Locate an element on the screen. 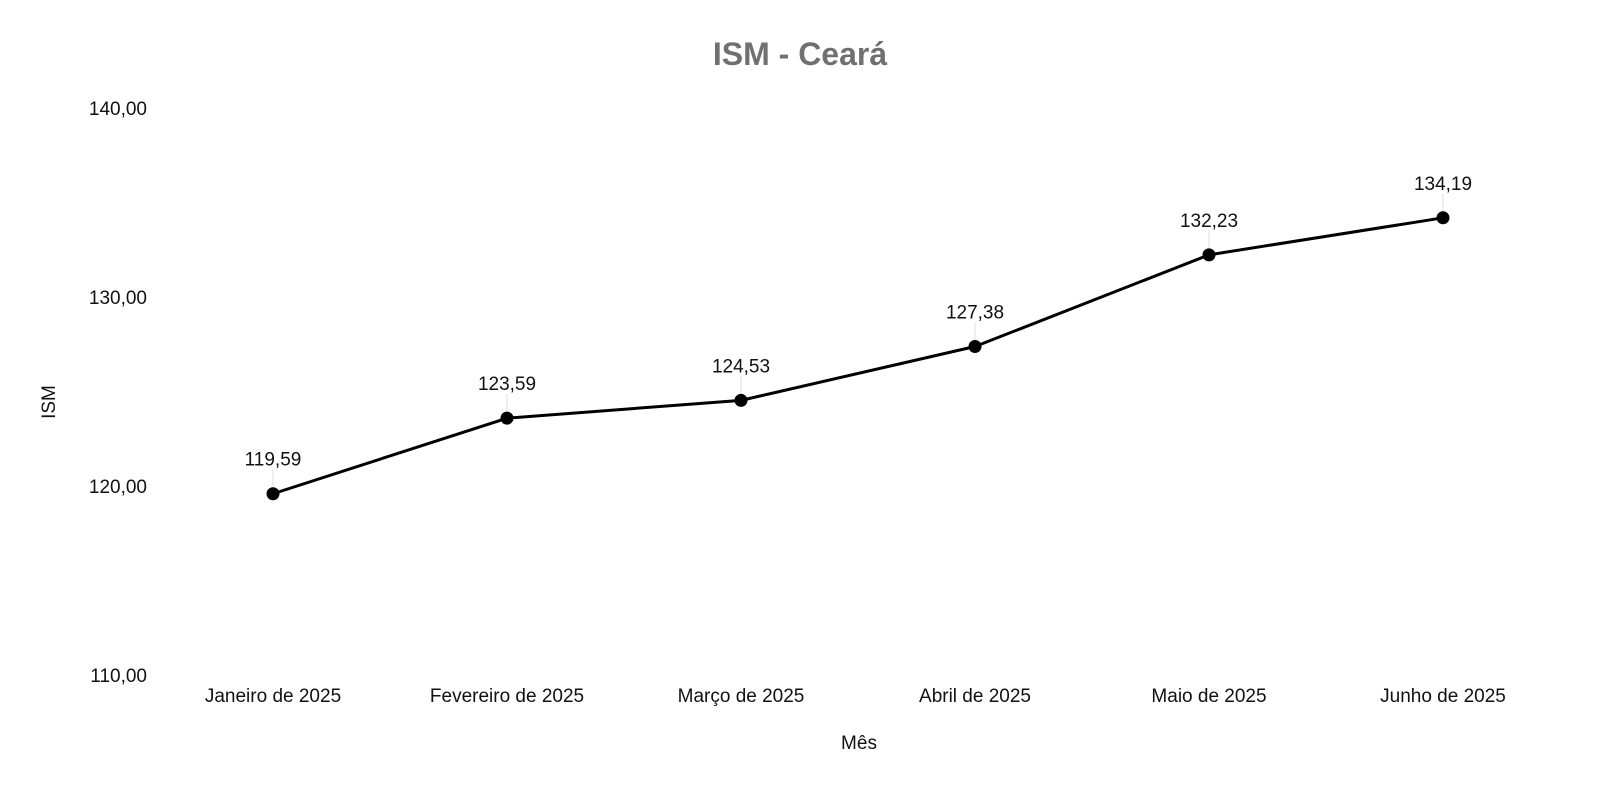 The image size is (1600, 793). x-tick-label: Abril de 2025 is located at coordinates (975, 696).